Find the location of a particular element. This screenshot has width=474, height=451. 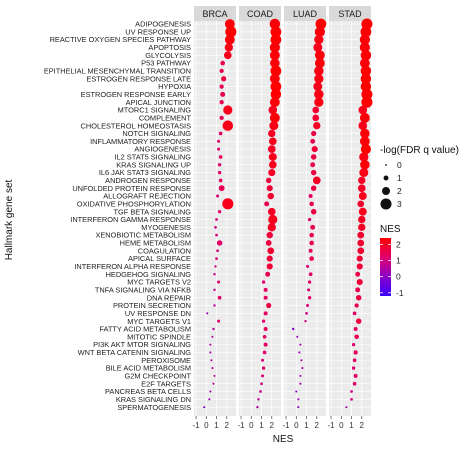

gene-set-label: OXIDATIVE PHOSPHORYLATION is located at coordinates (134, 203).